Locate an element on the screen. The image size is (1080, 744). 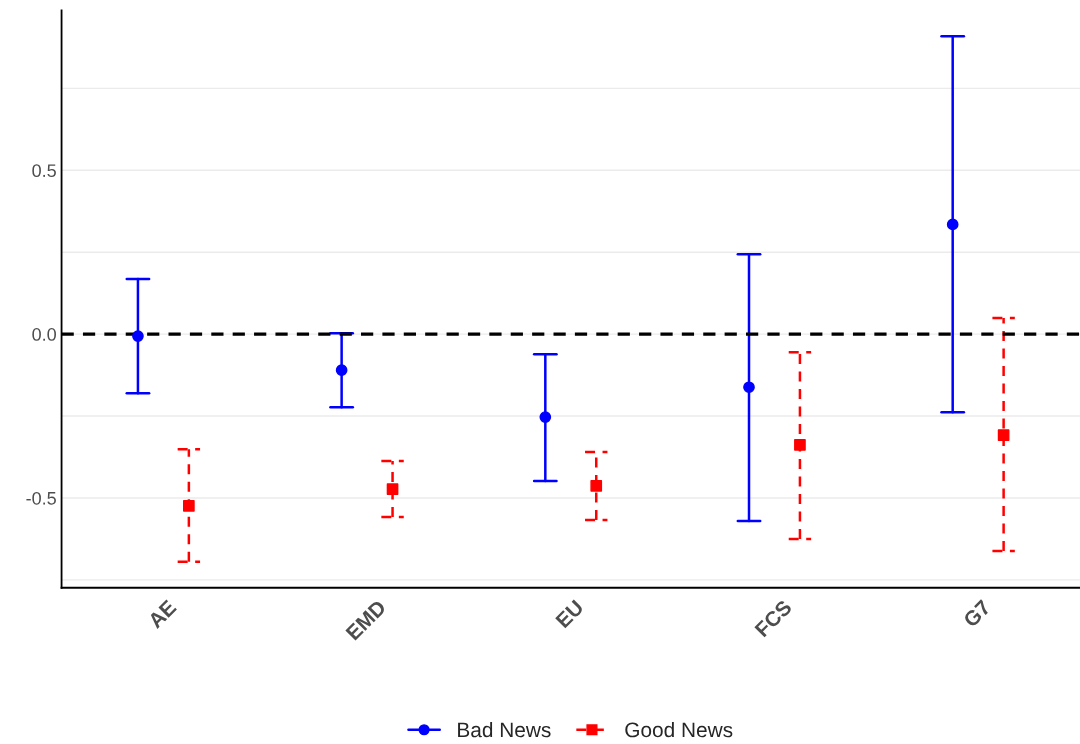
x-tick-label: EU is located at coordinates (570, 614).